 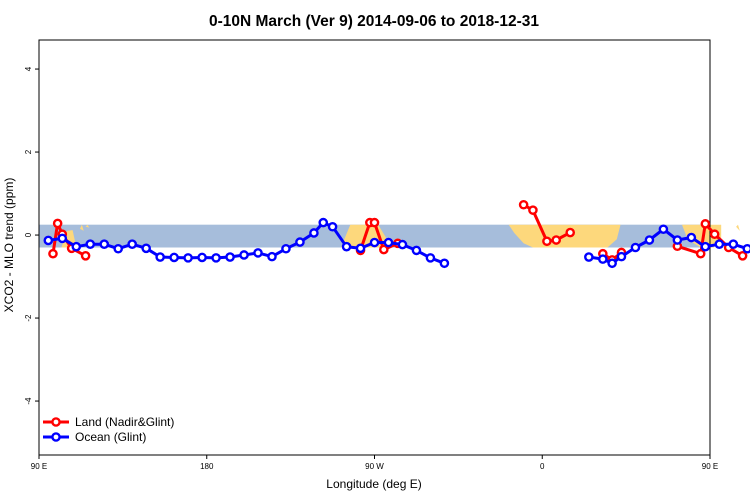 What do you see at coordinates (110, 437) in the screenshot?
I see `legend-entry: Ocean (Glint)` at bounding box center [110, 437].